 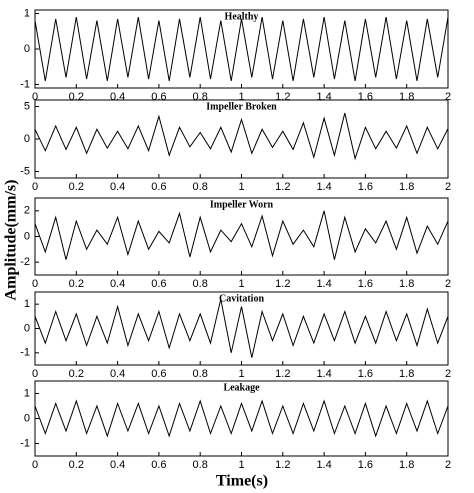 What do you see at coordinates (241, 298) in the screenshot?
I see `panel-title: Cavitation` at bounding box center [241, 298].